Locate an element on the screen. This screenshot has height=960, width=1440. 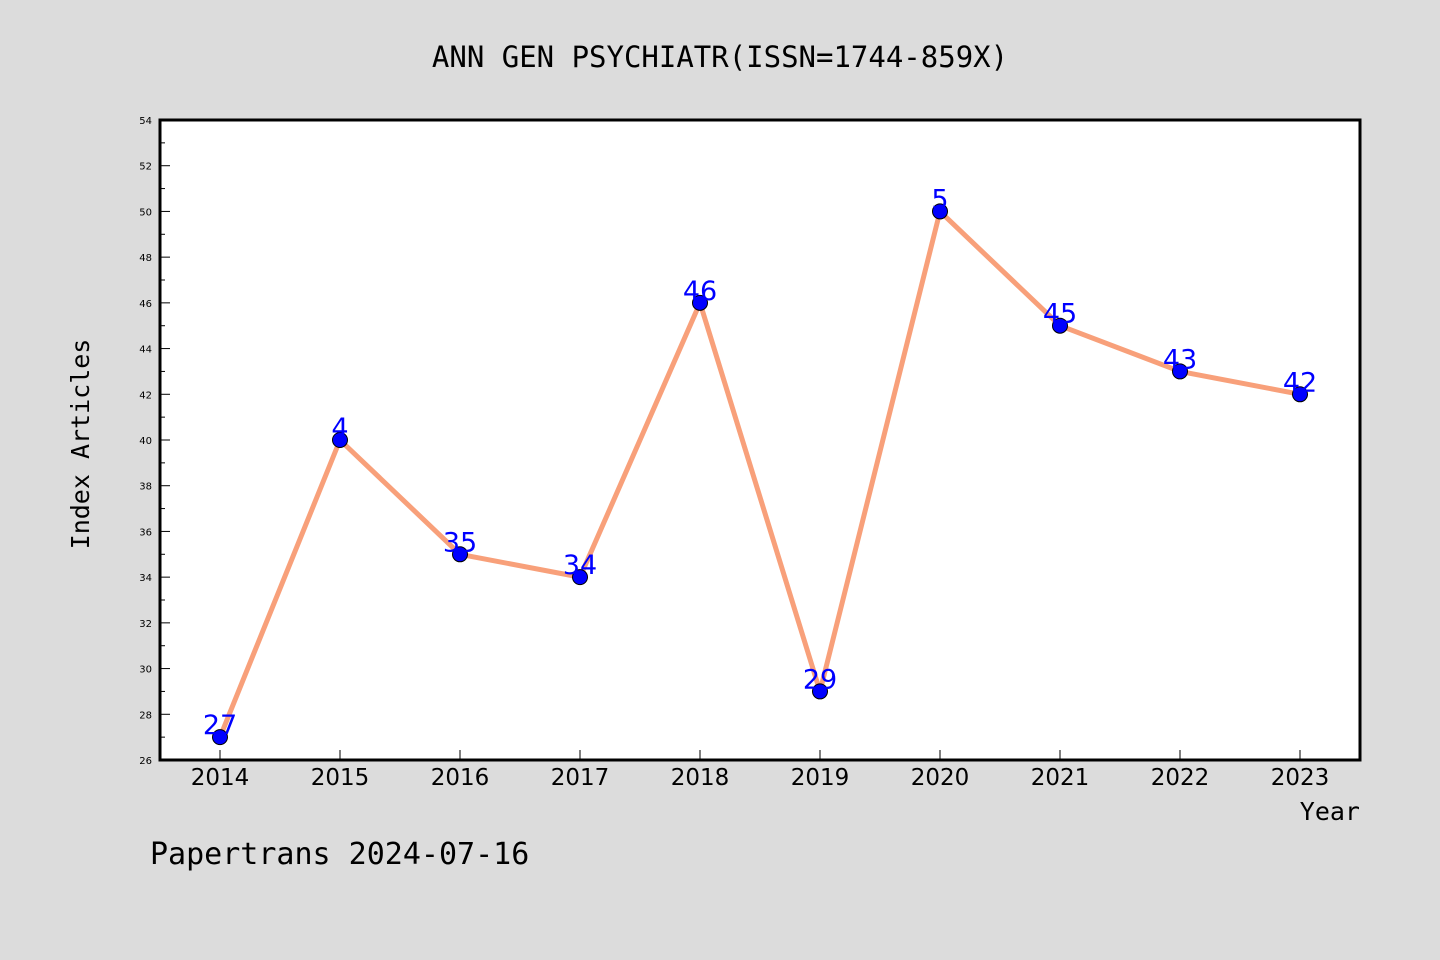
y-tick-label: 50 is located at coordinates (145, 212).